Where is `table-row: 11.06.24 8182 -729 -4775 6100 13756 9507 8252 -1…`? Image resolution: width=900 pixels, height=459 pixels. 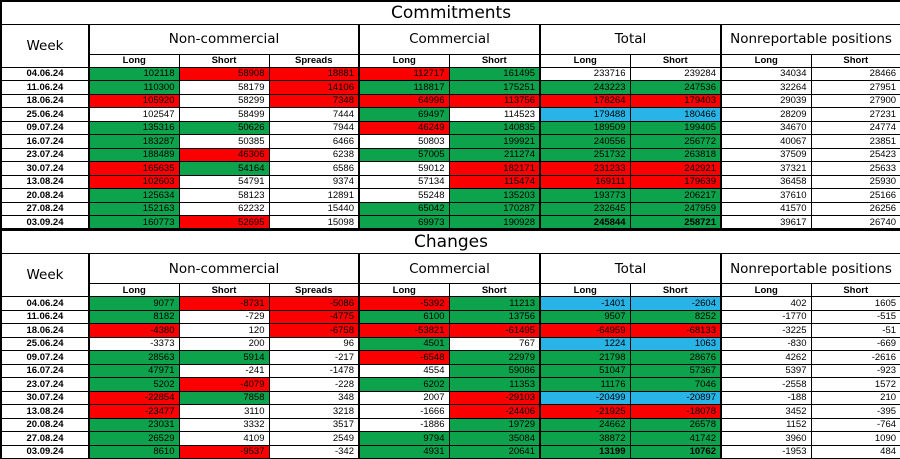 table-row: 11.06.24 8182 -729 -4775 6100 13756 9507 8252 -1… is located at coordinates (450, 316).